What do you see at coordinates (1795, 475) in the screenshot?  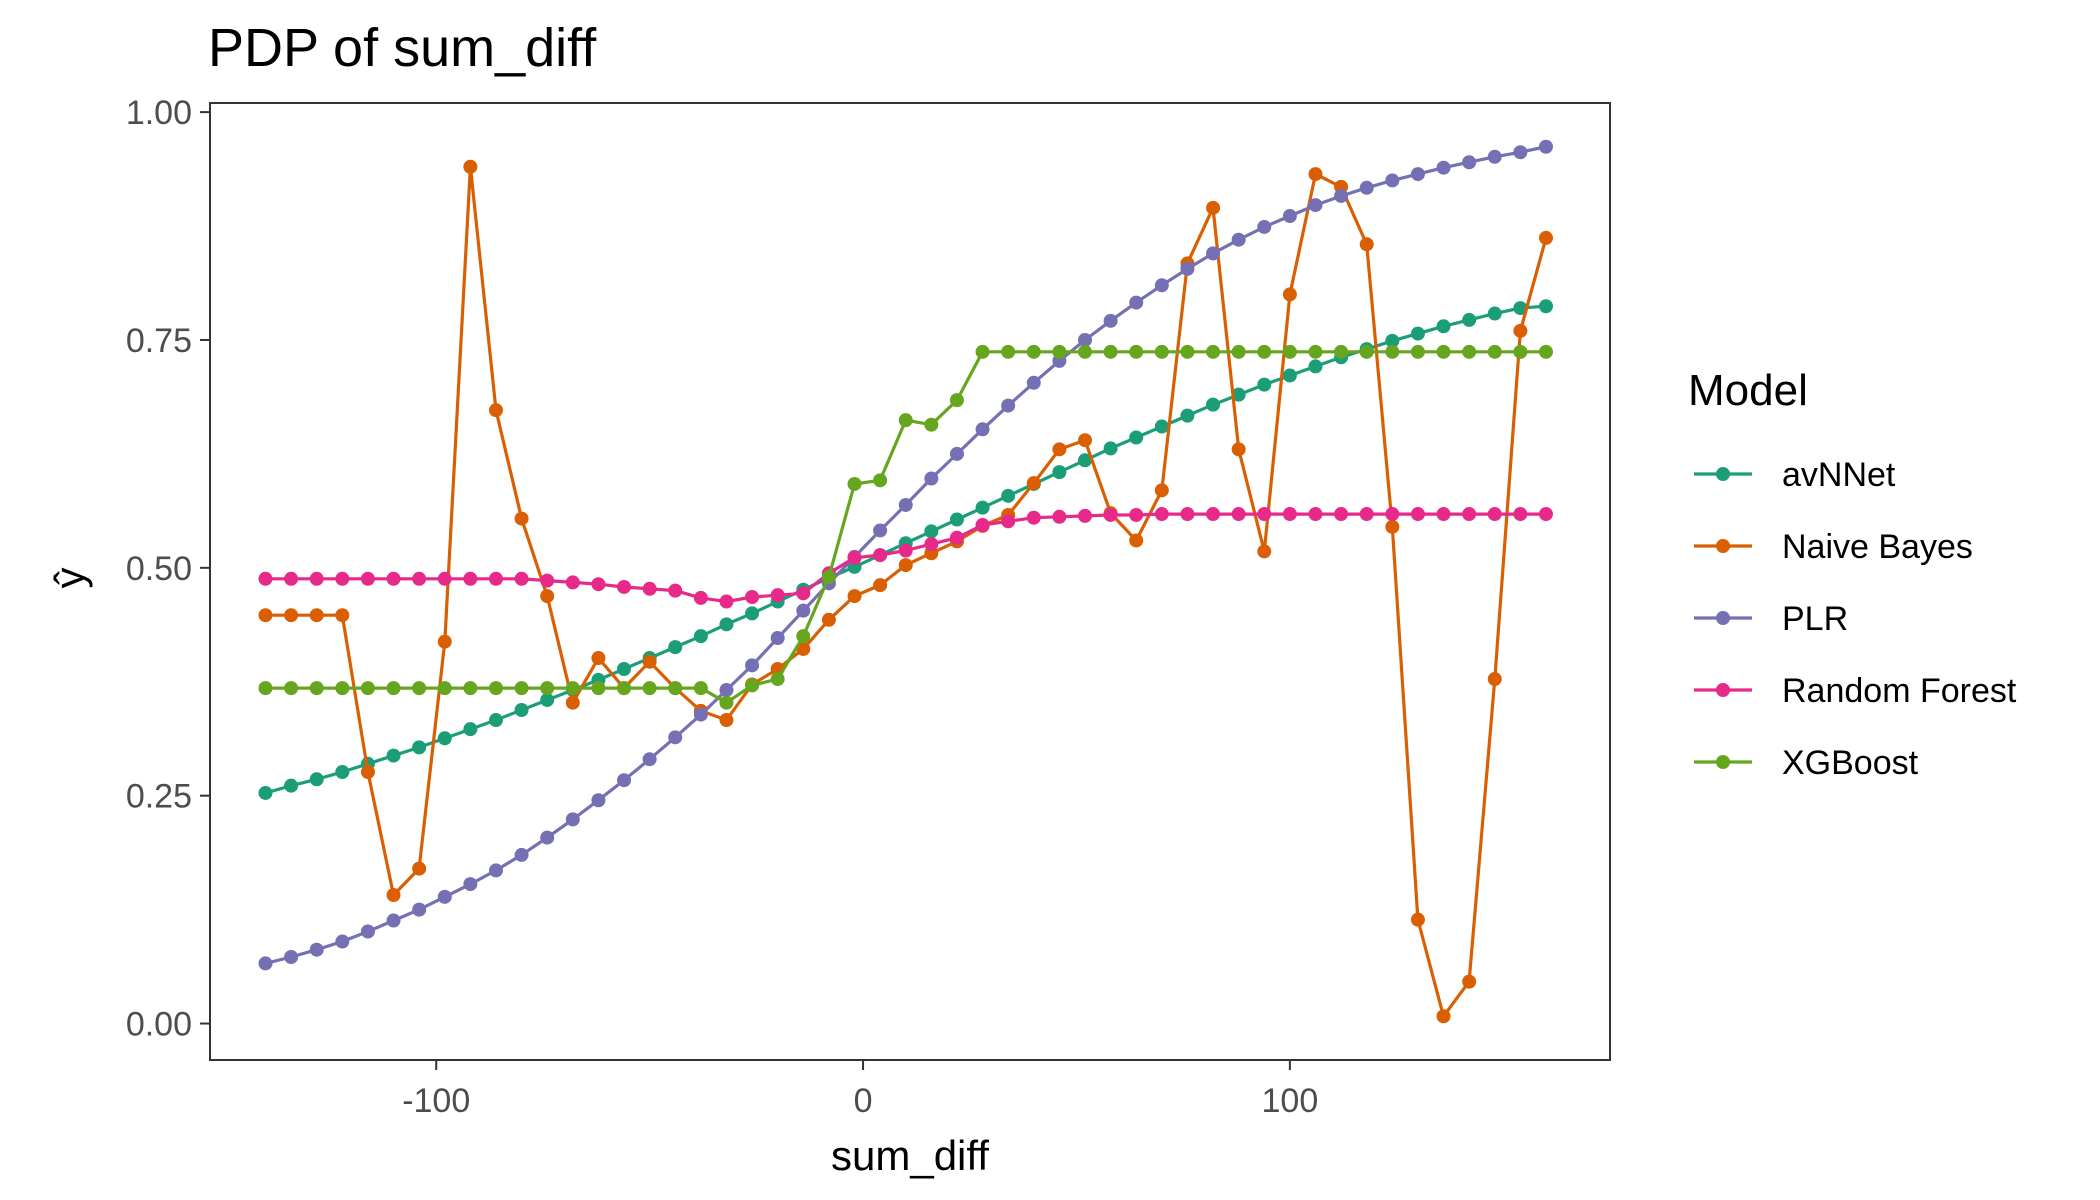 I see `legend-item-avnnet: avNNet` at bounding box center [1795, 475].